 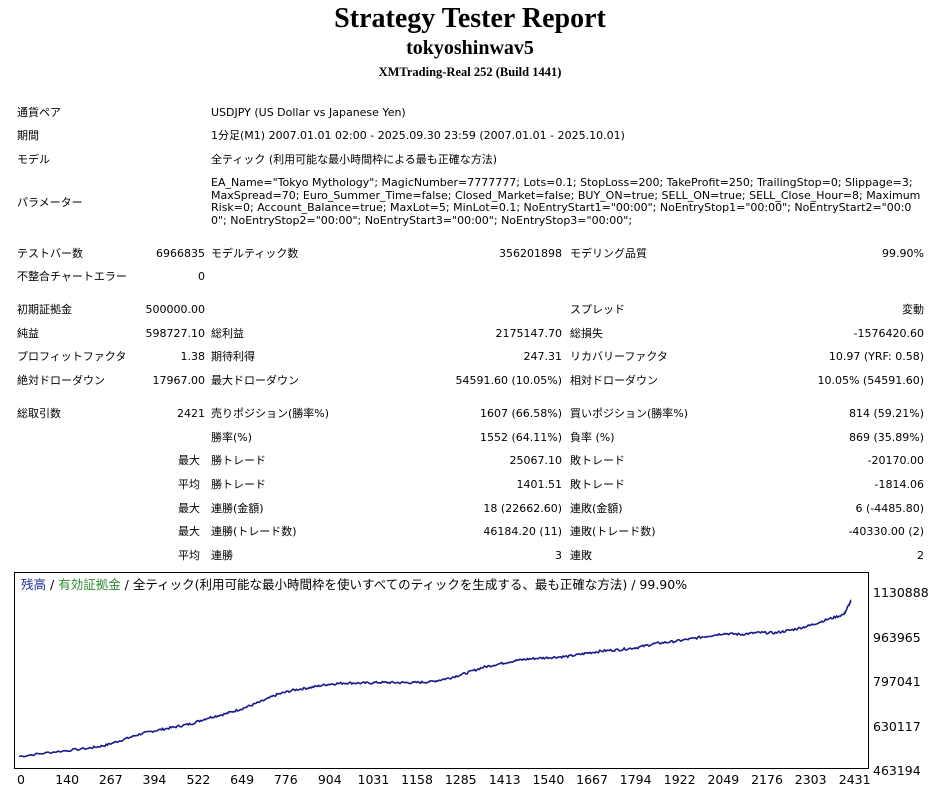 I want to click on expected-value: 247.31, so click(x=543, y=356).